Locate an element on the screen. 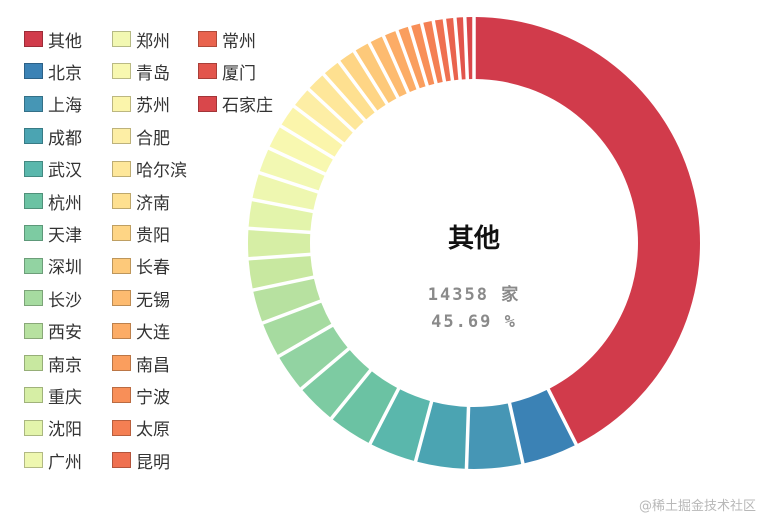  legend-item: 南京 is located at coordinates (53, 364).